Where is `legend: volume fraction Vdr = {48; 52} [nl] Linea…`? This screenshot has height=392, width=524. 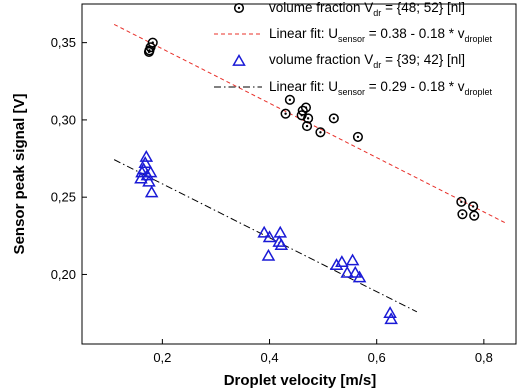 legend: volume fraction Vdr = {48; 52} [nl] Linea… is located at coordinates (353, 48).